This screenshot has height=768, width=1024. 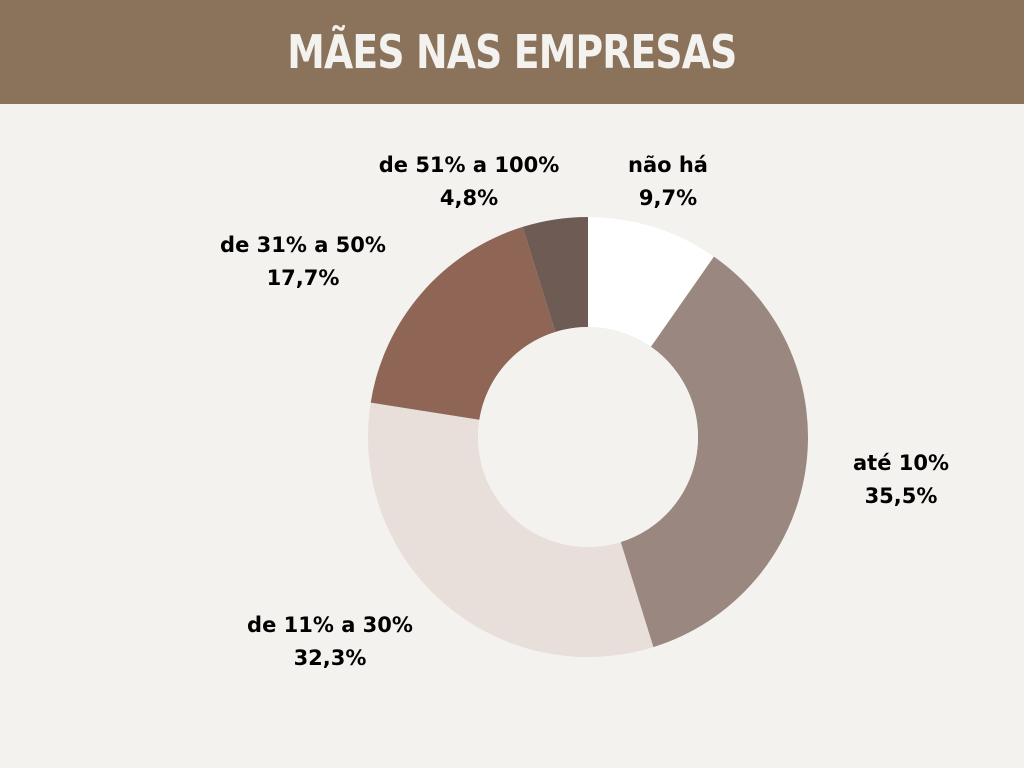 I want to click on slice-value-3: 32,3%, so click(x=330, y=658).